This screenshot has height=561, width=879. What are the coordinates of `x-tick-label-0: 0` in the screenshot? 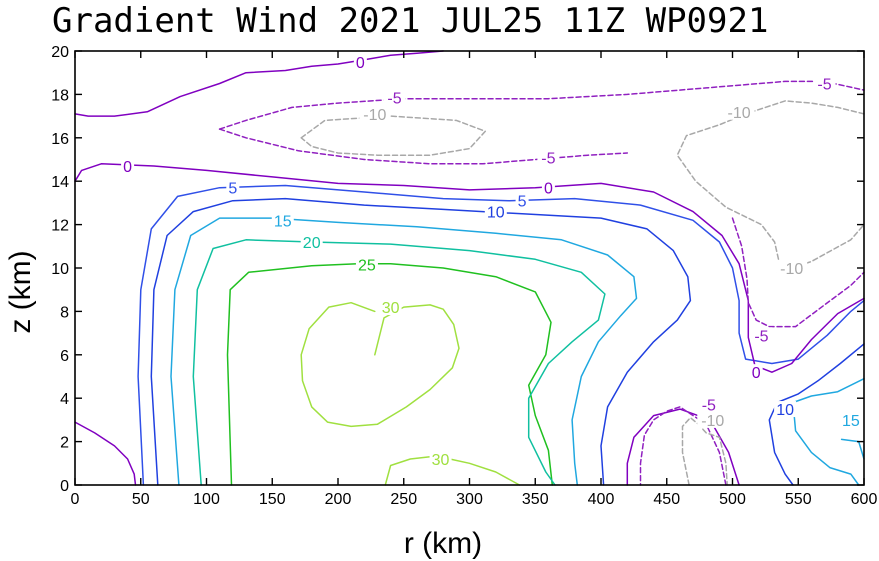 It's located at (75, 499).